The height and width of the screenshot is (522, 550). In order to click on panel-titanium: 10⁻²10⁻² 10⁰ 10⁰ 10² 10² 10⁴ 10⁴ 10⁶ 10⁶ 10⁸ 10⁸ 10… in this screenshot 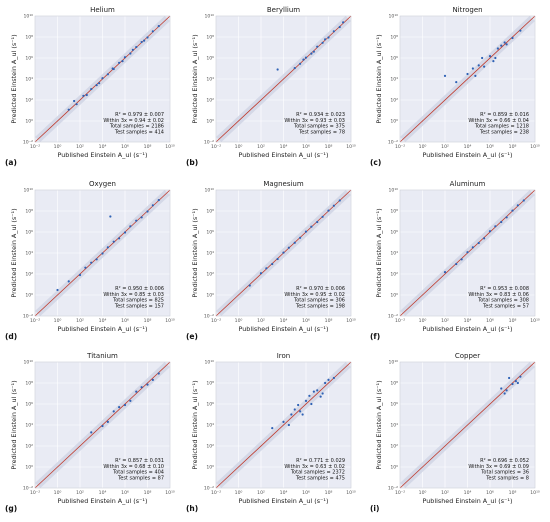, I will do `click(90, 432)`.